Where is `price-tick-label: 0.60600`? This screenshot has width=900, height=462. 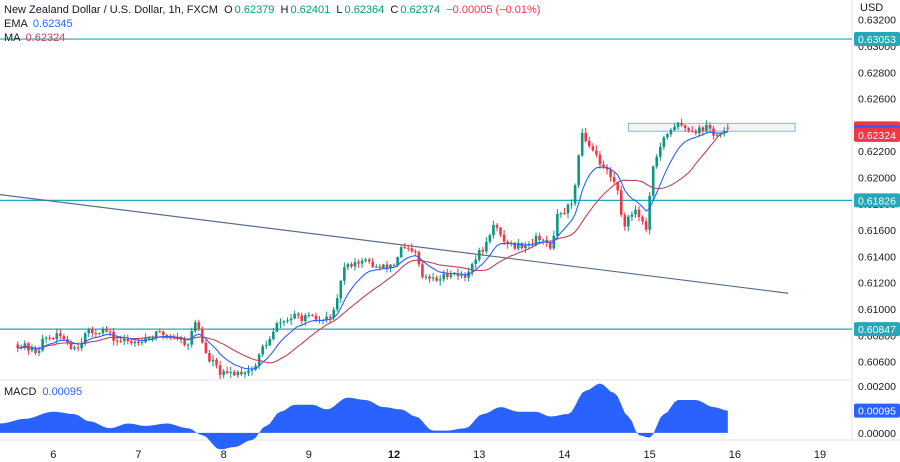
price-tick-label: 0.60600 is located at coordinates (877, 363).